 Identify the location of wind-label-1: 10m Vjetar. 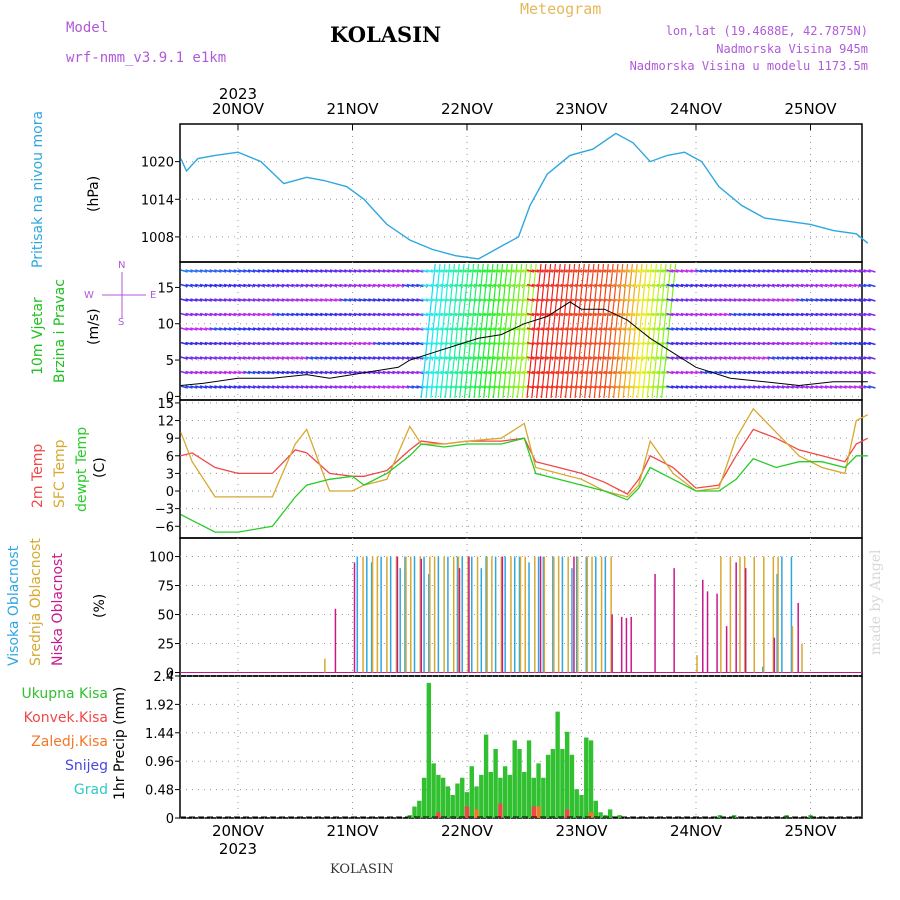
(38, 336).